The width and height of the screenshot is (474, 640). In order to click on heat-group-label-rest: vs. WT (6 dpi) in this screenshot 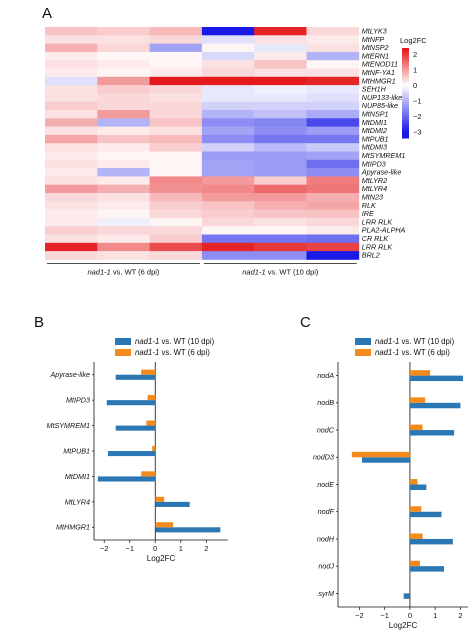, I will do `click(135, 271)`.